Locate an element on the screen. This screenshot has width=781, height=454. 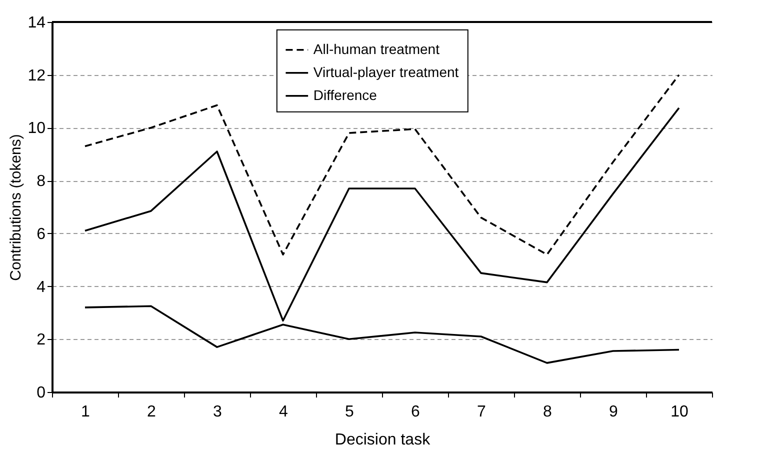
y-tick-label: 6 is located at coordinates (41, 234).